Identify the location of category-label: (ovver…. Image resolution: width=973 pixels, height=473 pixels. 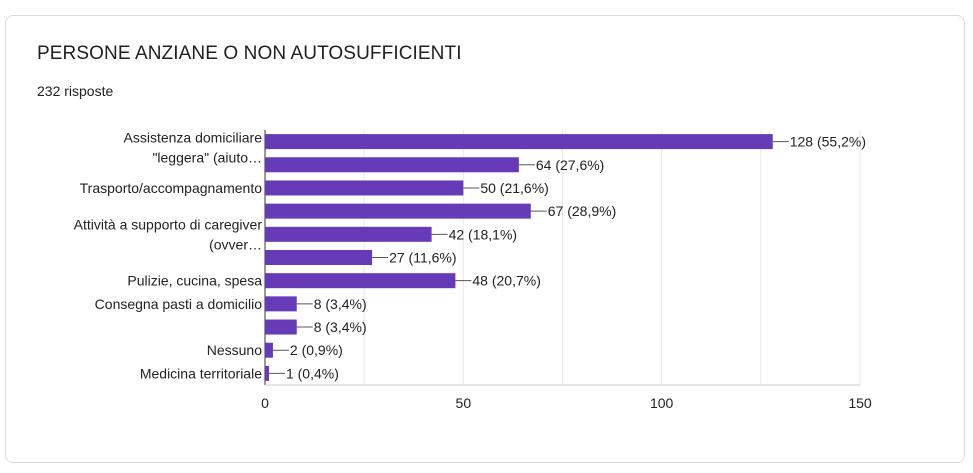
(235, 244).